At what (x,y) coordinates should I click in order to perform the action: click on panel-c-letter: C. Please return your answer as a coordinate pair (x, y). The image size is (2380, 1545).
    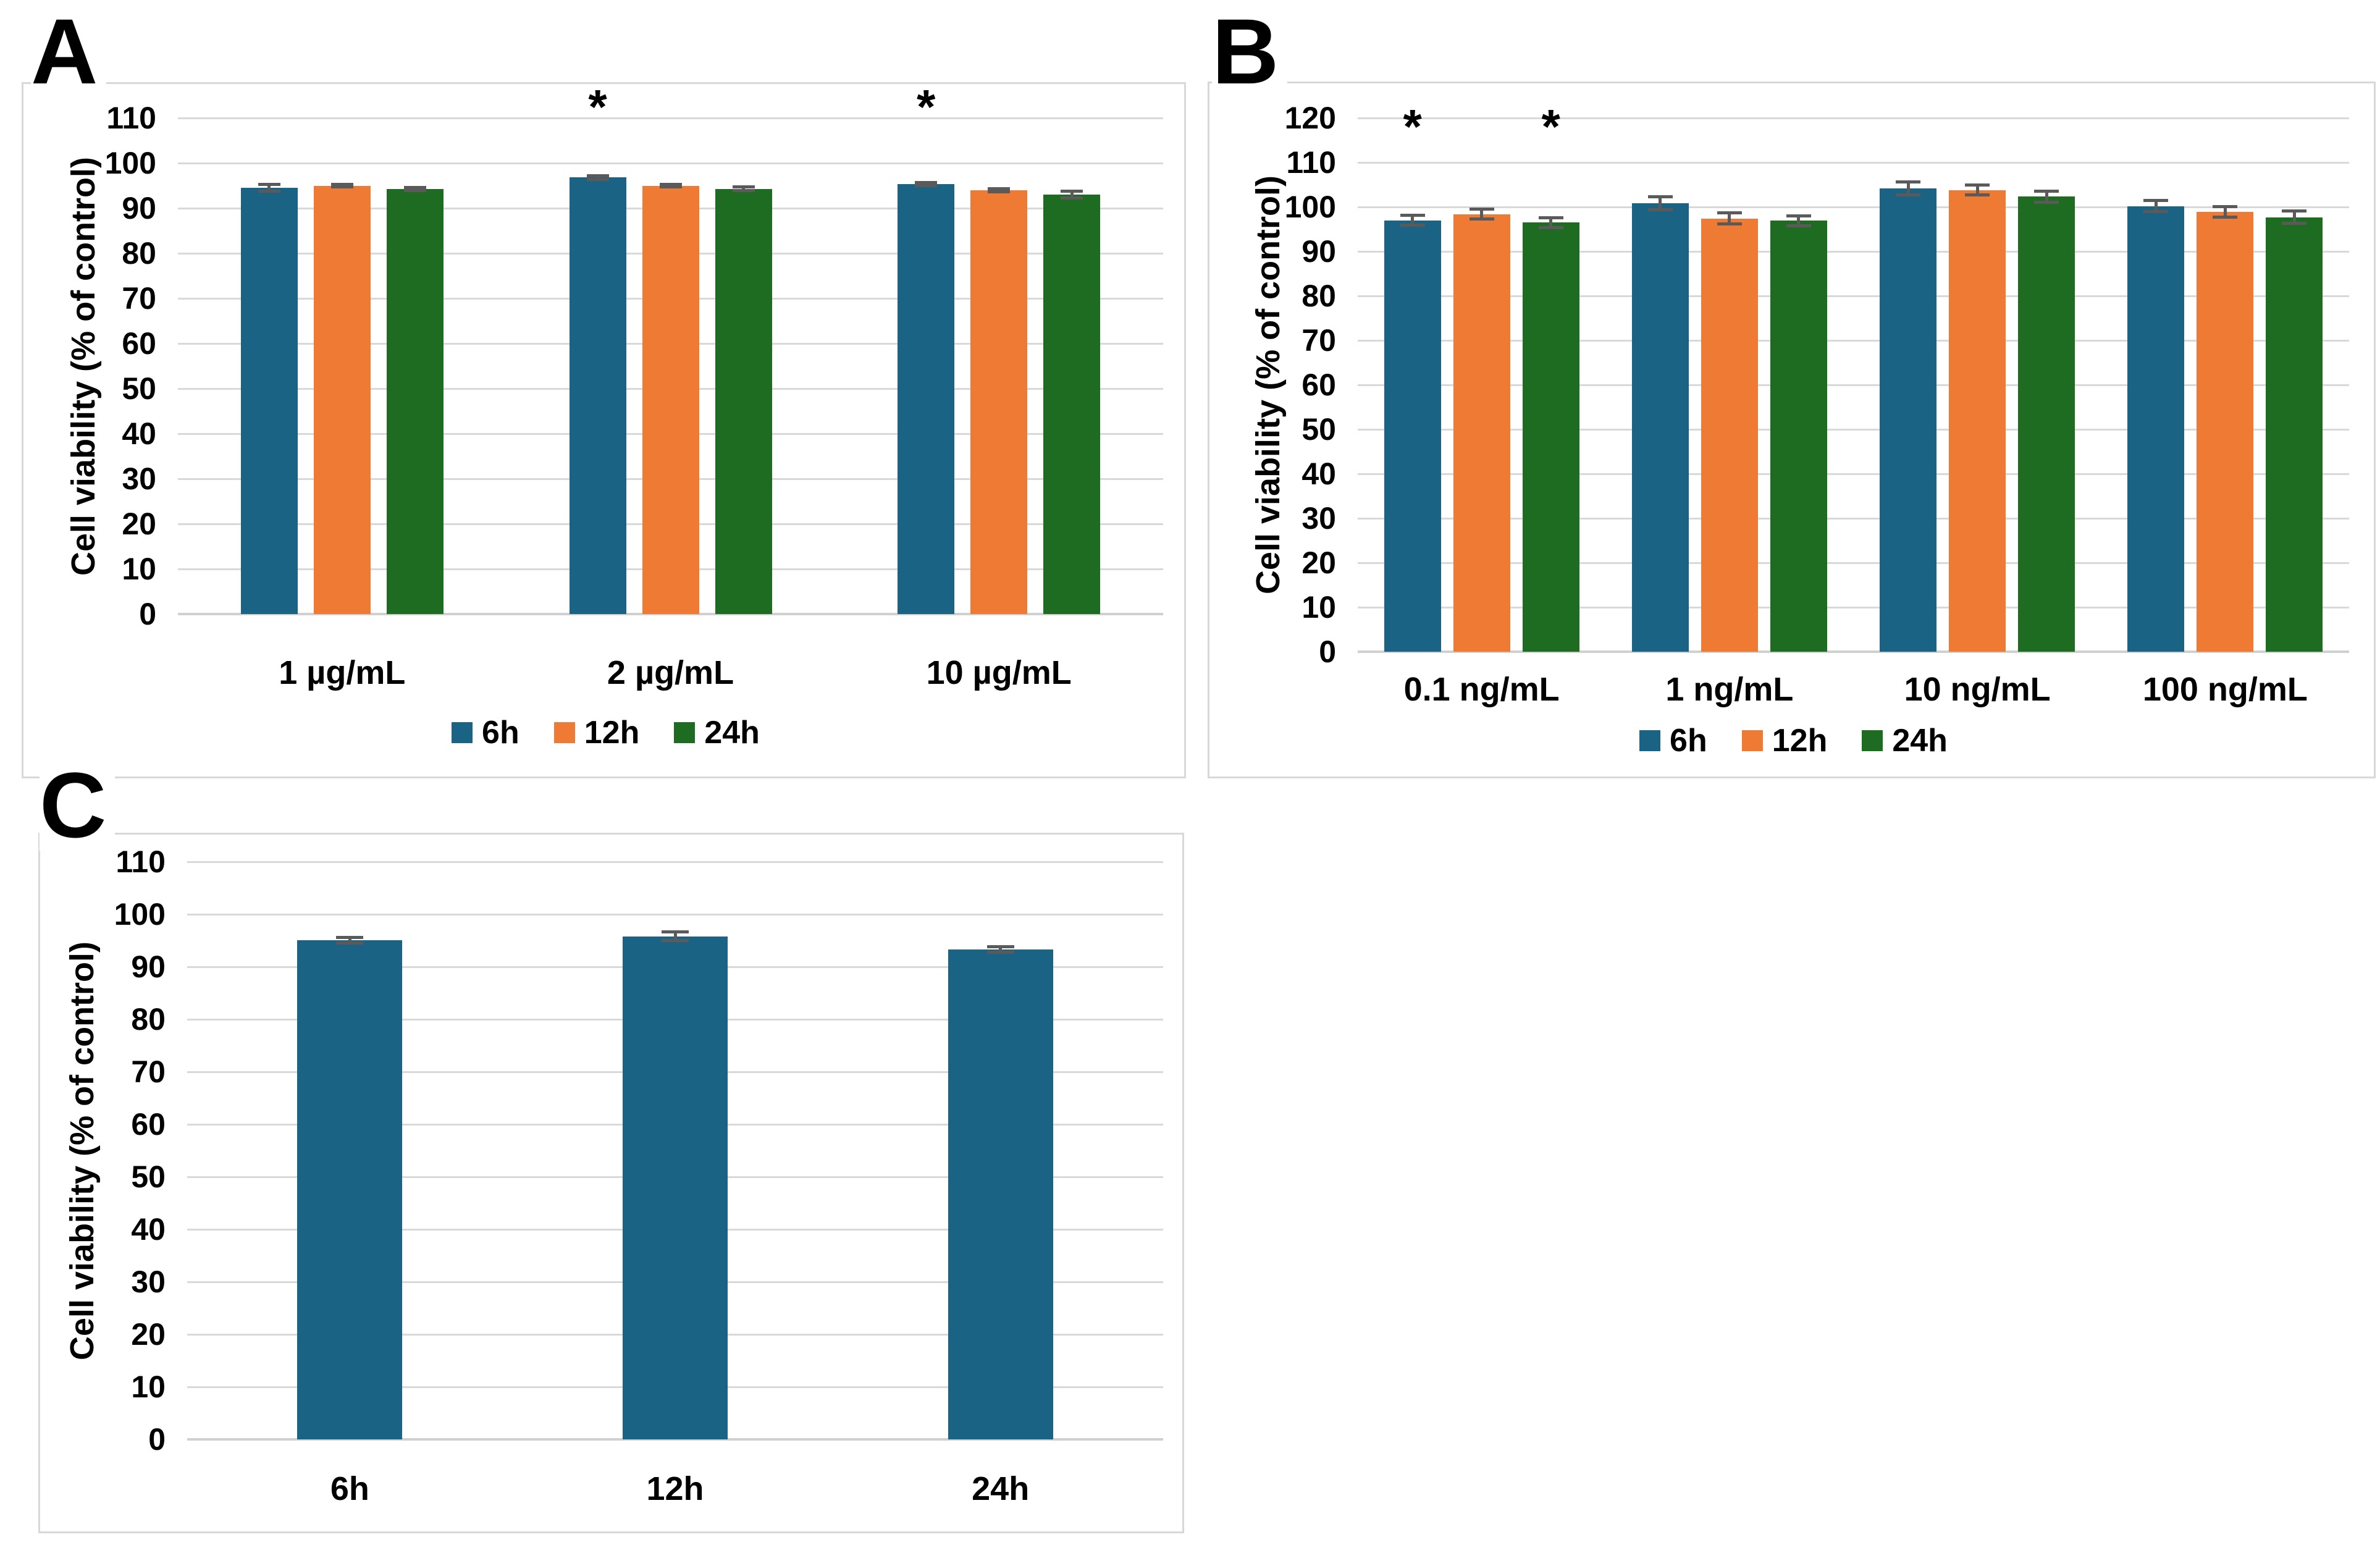
    Looking at the image, I should click on (78, 805).